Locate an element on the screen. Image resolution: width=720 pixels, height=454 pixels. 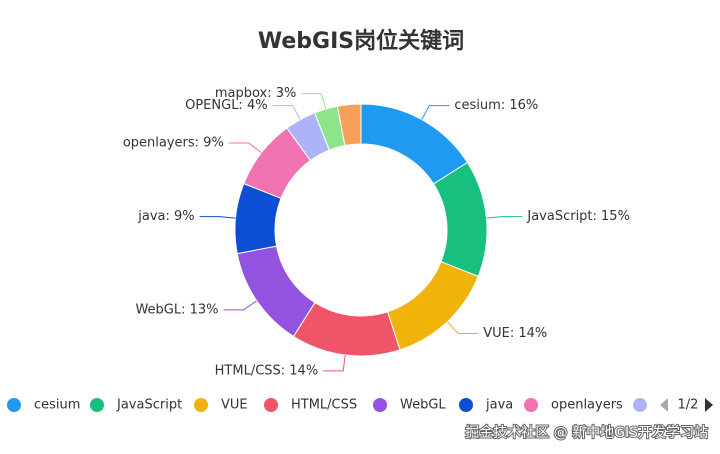
chart-title: WebGIS岗位关键词 is located at coordinates (361, 41).